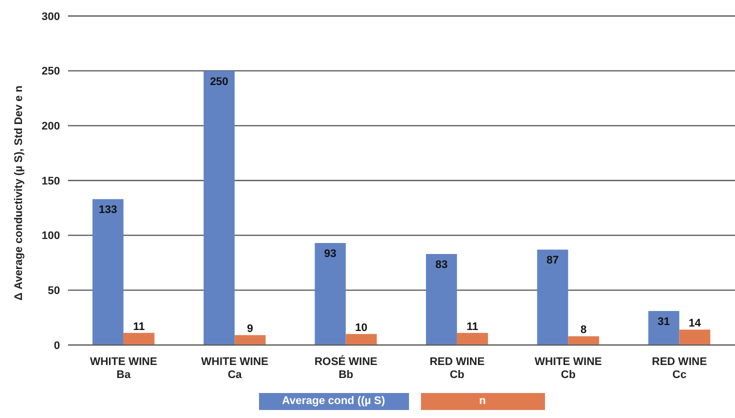  What do you see at coordinates (552, 260) in the screenshot?
I see `data-label: 87` at bounding box center [552, 260].